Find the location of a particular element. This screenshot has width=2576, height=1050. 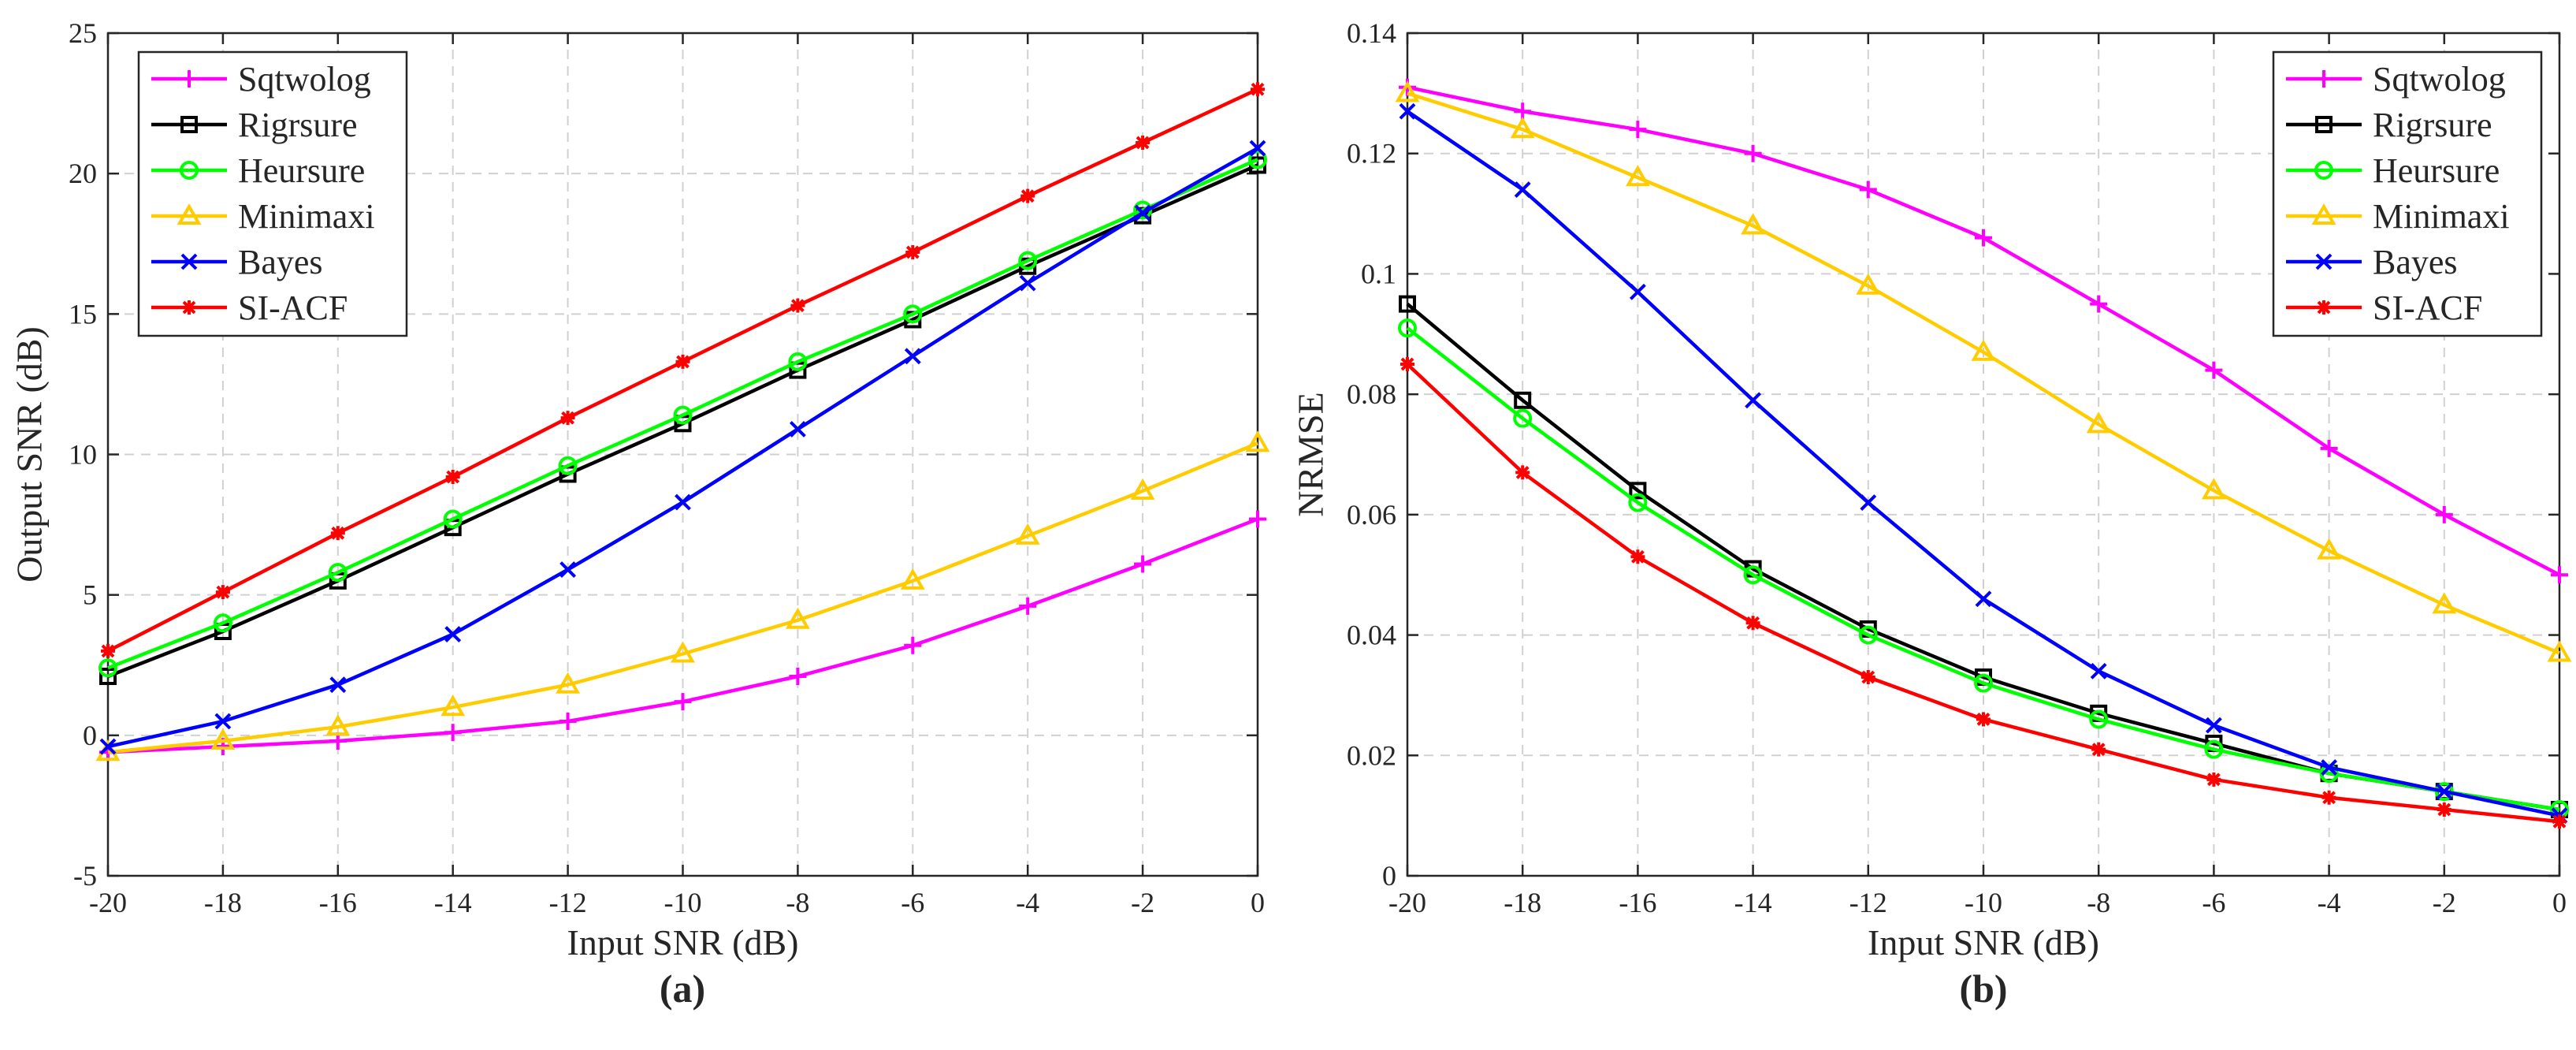

y-tick-label: 0.02 is located at coordinates (1371, 755).